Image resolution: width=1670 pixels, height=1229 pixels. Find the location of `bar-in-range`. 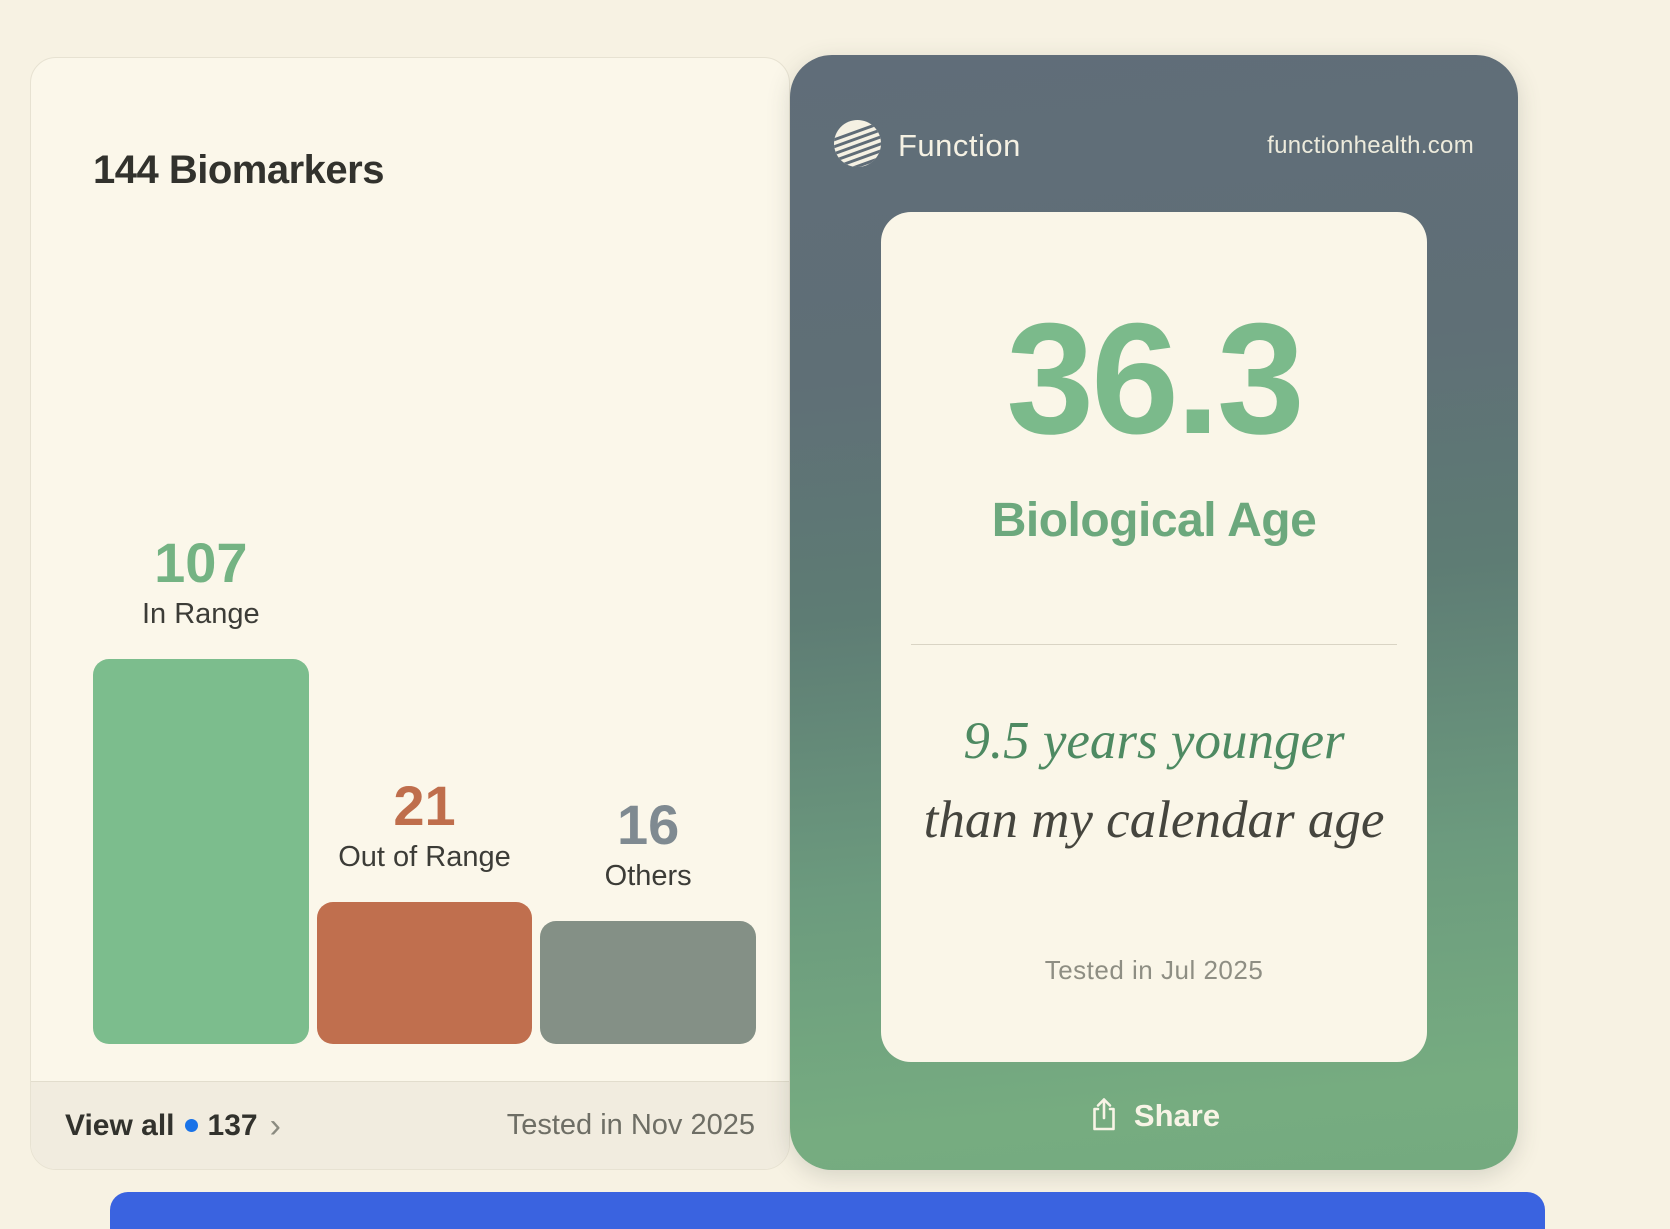

bar-in-range is located at coordinates (201, 851).